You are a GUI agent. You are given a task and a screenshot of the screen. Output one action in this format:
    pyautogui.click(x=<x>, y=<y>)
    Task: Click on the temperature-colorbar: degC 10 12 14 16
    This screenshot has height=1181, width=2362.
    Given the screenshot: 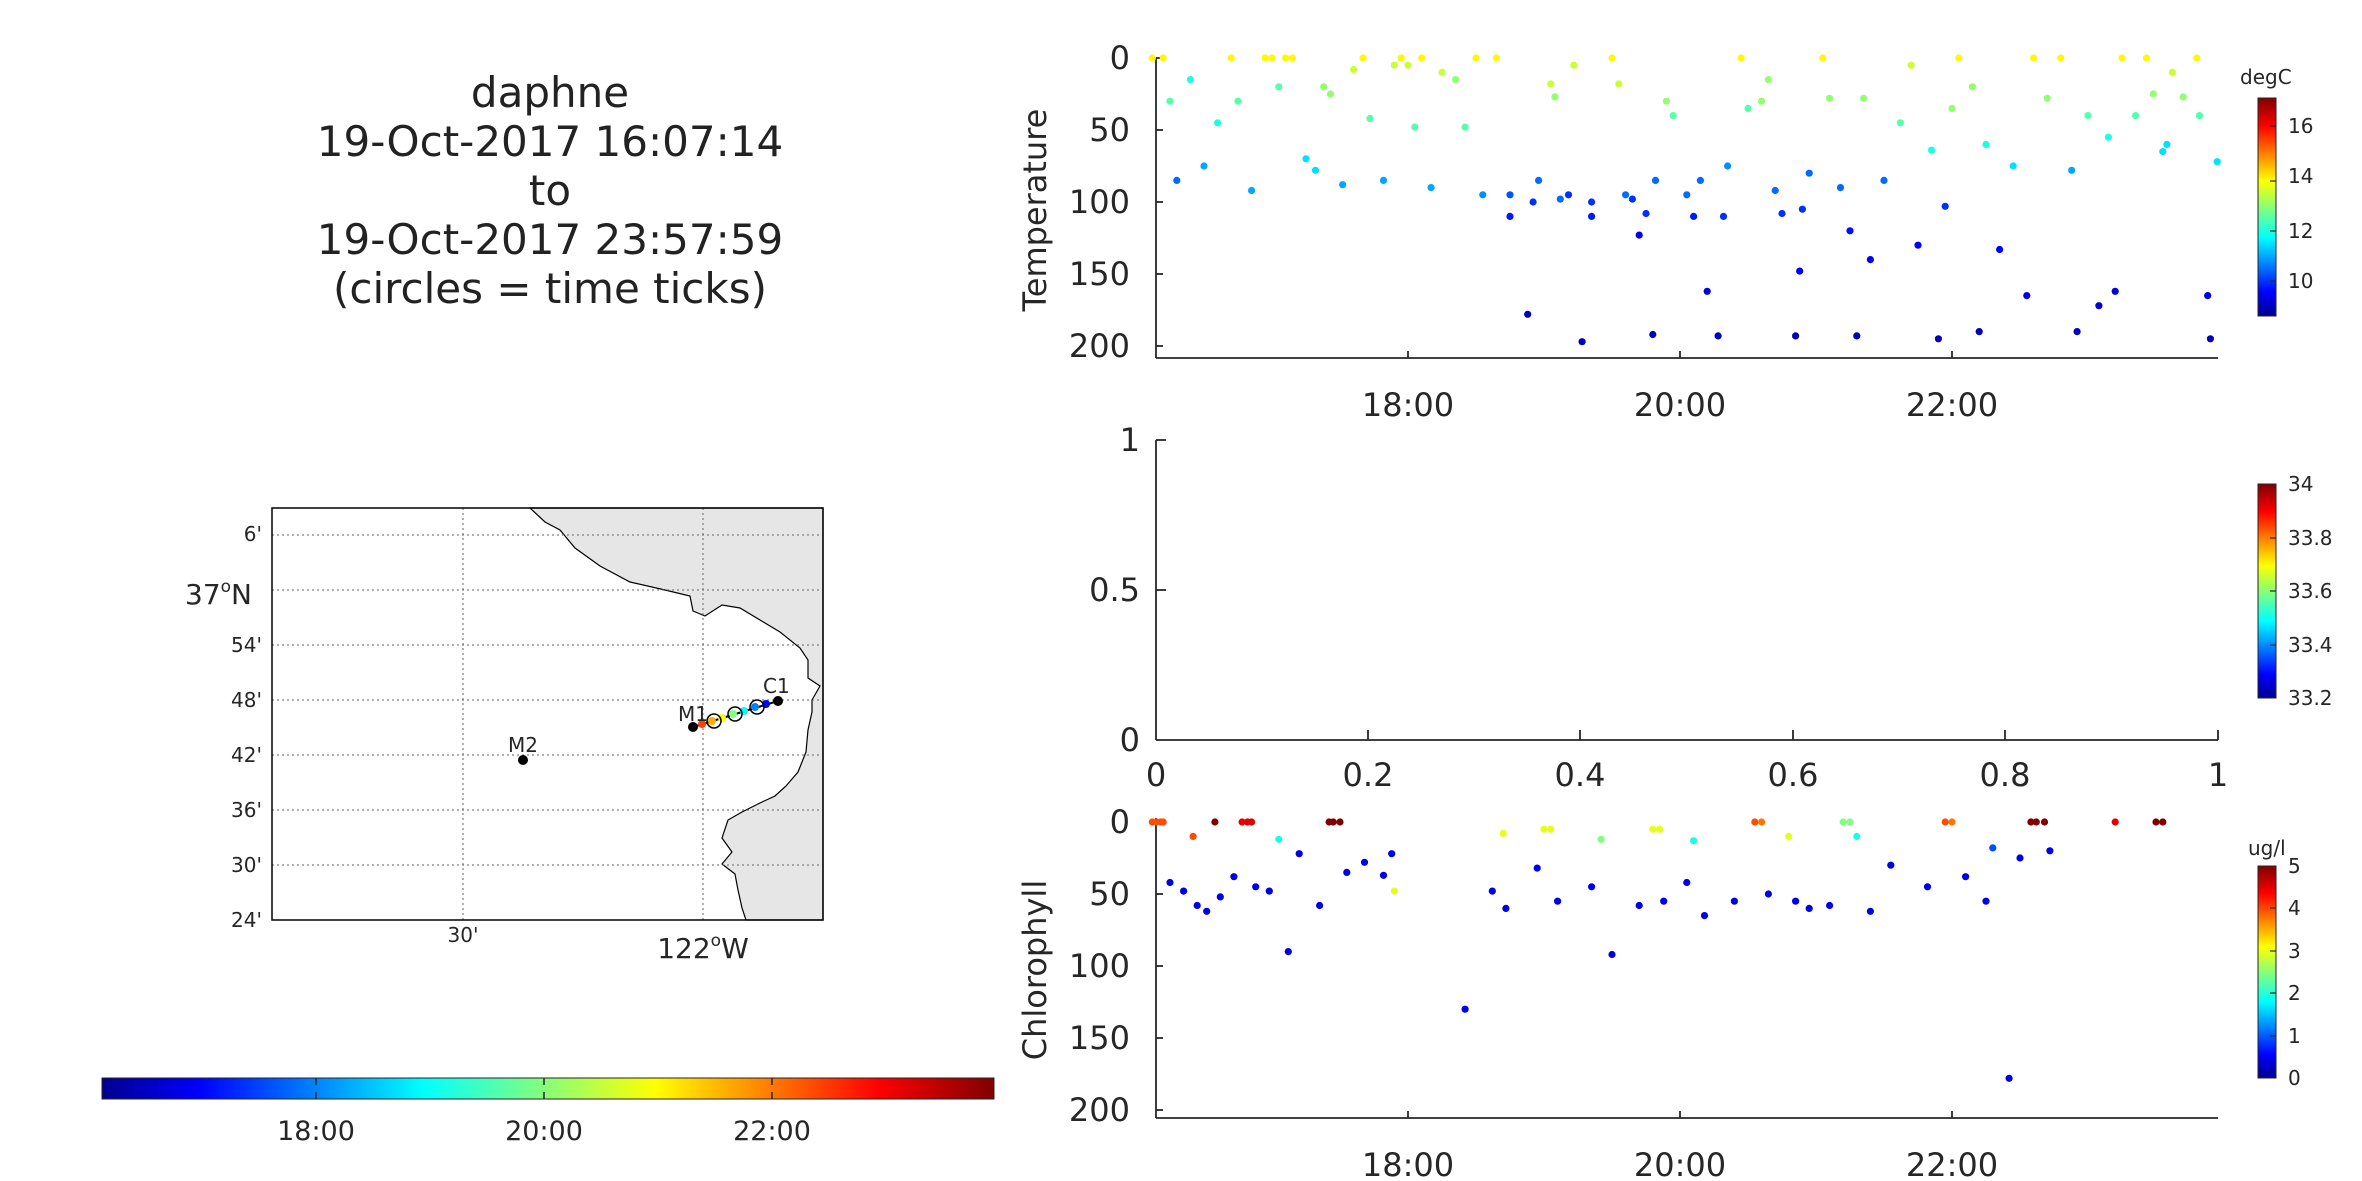 What is the action you would take?
    pyautogui.click(x=2276, y=191)
    